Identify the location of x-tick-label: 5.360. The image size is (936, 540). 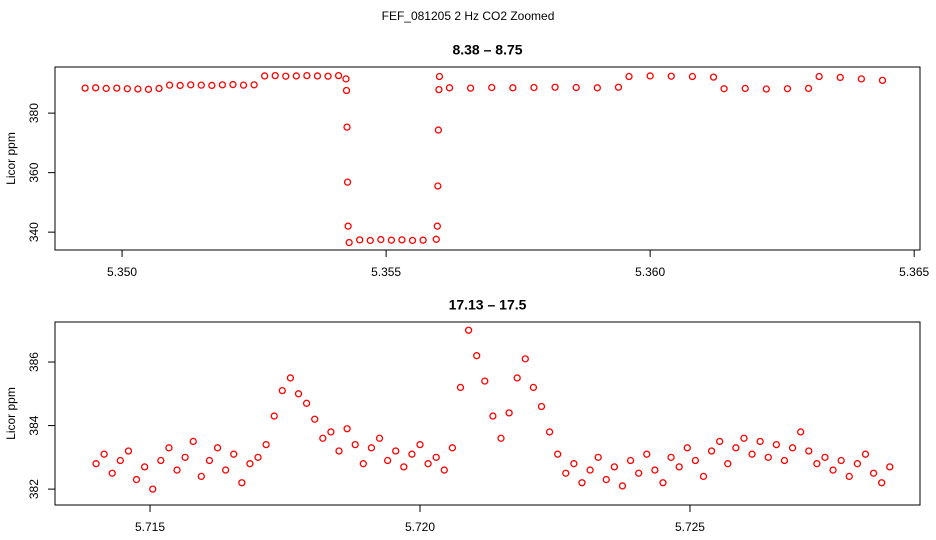
(650, 272).